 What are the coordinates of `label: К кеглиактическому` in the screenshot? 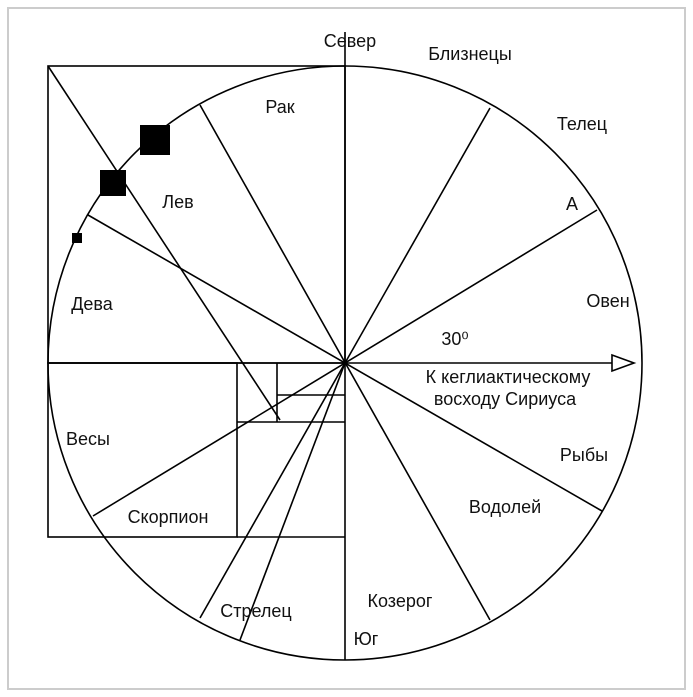 It's located at (508, 377).